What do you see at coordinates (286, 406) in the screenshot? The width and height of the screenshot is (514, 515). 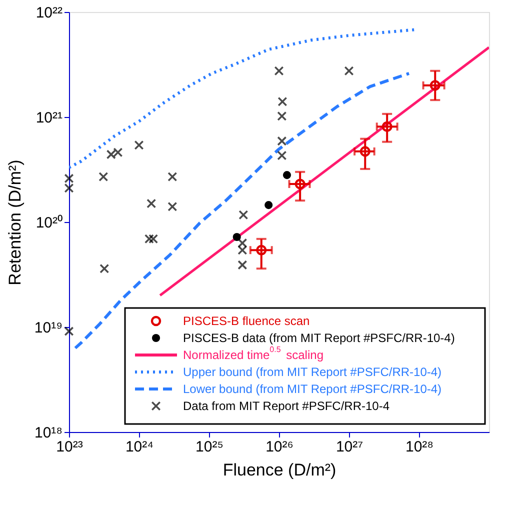 I see `legend-label: Data from MIT Report #PSFC/RR-10-4` at bounding box center [286, 406].